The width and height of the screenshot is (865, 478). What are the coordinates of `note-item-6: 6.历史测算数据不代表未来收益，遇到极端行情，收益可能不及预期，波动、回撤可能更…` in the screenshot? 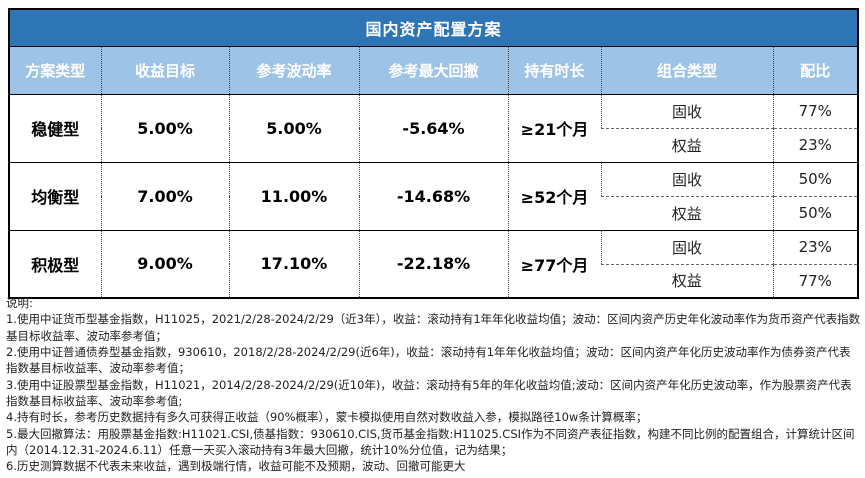 It's located at (236, 466).